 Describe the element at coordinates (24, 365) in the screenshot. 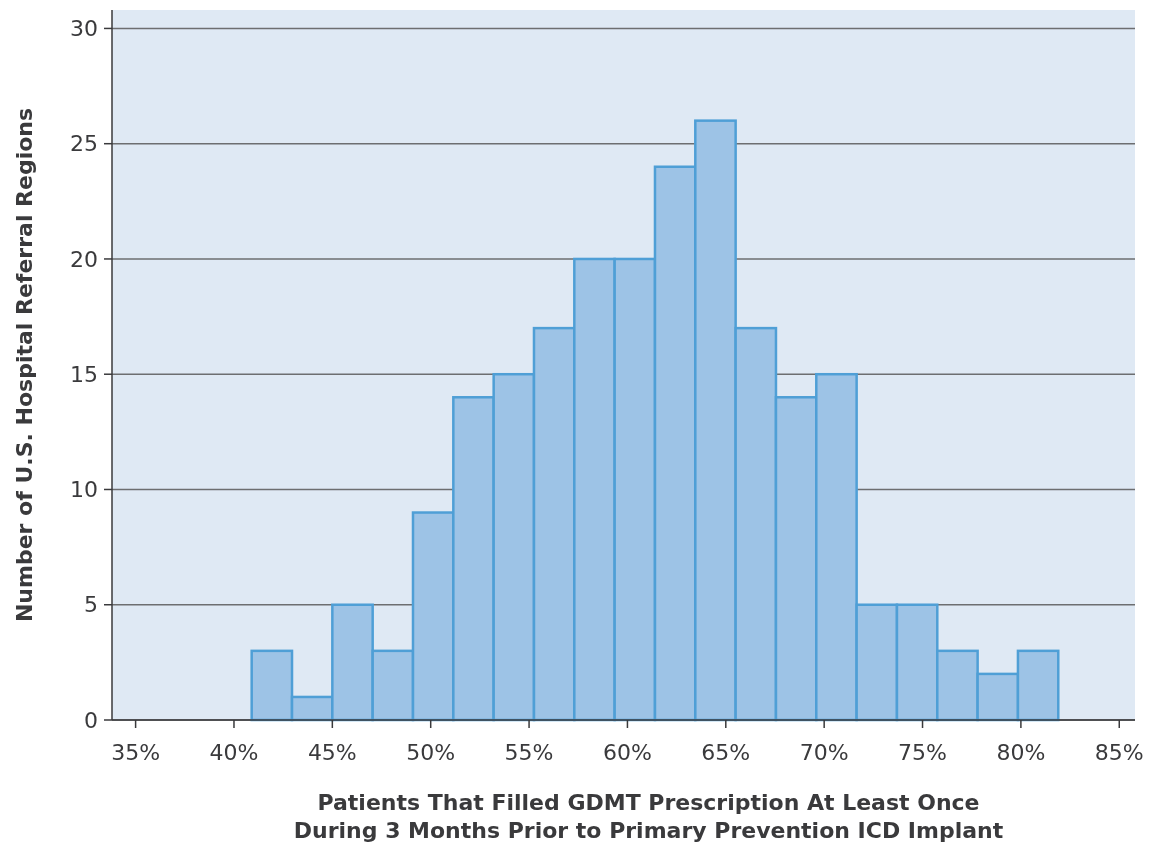

I see `y-axis-title: Number of U.S. Hospital Referral Regions` at that location.